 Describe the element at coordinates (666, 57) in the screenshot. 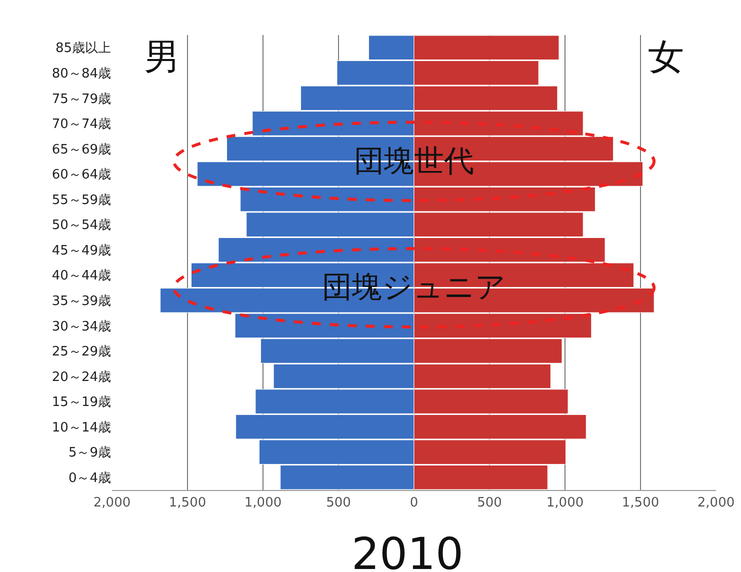

I see `series-label: 女` at that location.